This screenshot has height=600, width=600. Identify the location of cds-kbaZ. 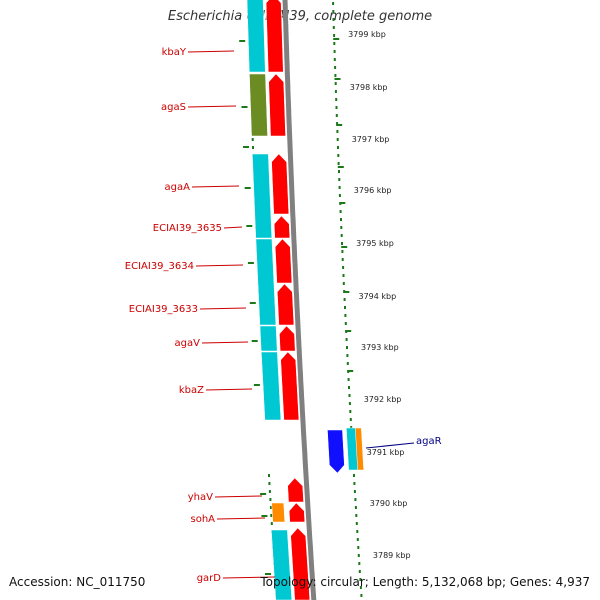
(290, 386).